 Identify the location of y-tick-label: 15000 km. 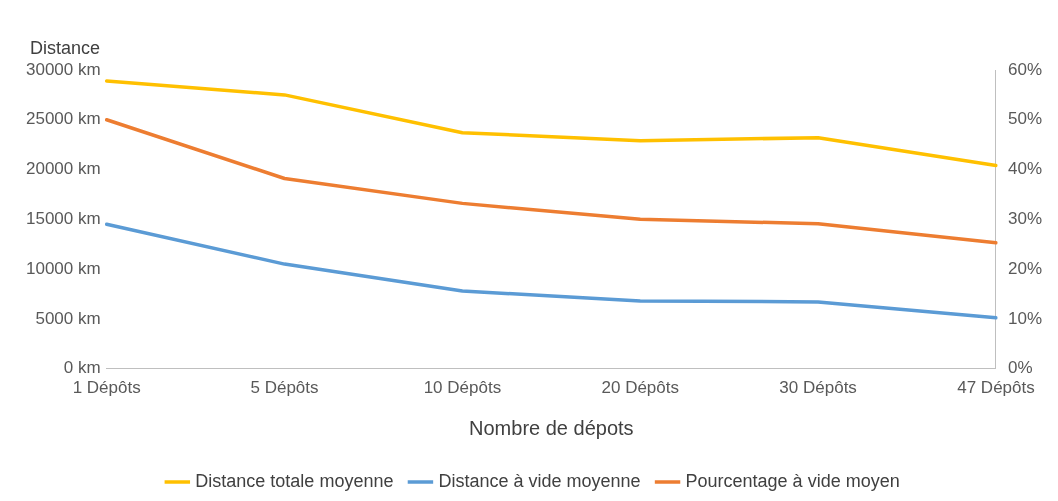
(63, 218).